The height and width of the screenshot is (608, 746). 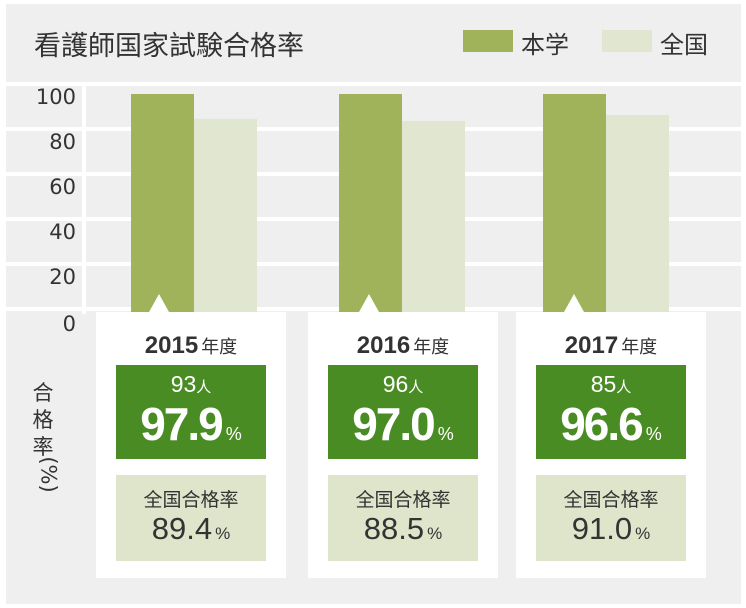 What do you see at coordinates (43, 393) in the screenshot?
I see `y-axis-label-char: 合` at bounding box center [43, 393].